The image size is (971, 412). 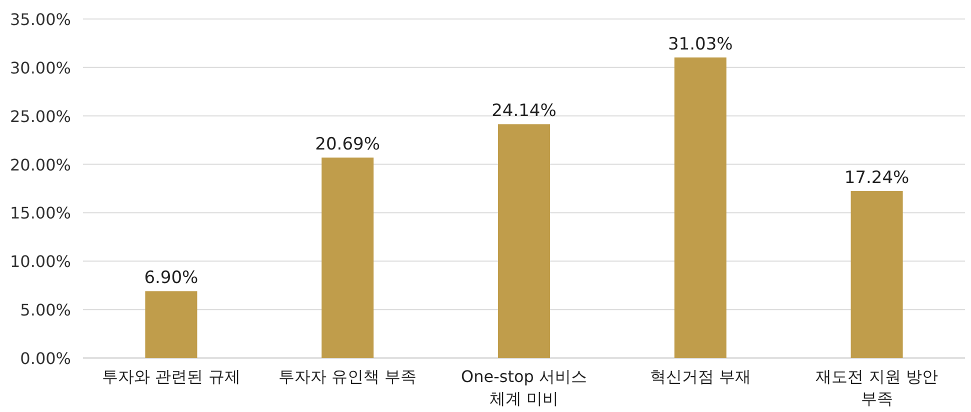 What do you see at coordinates (877, 178) in the screenshot?
I see `data-label: 17.24%` at bounding box center [877, 178].